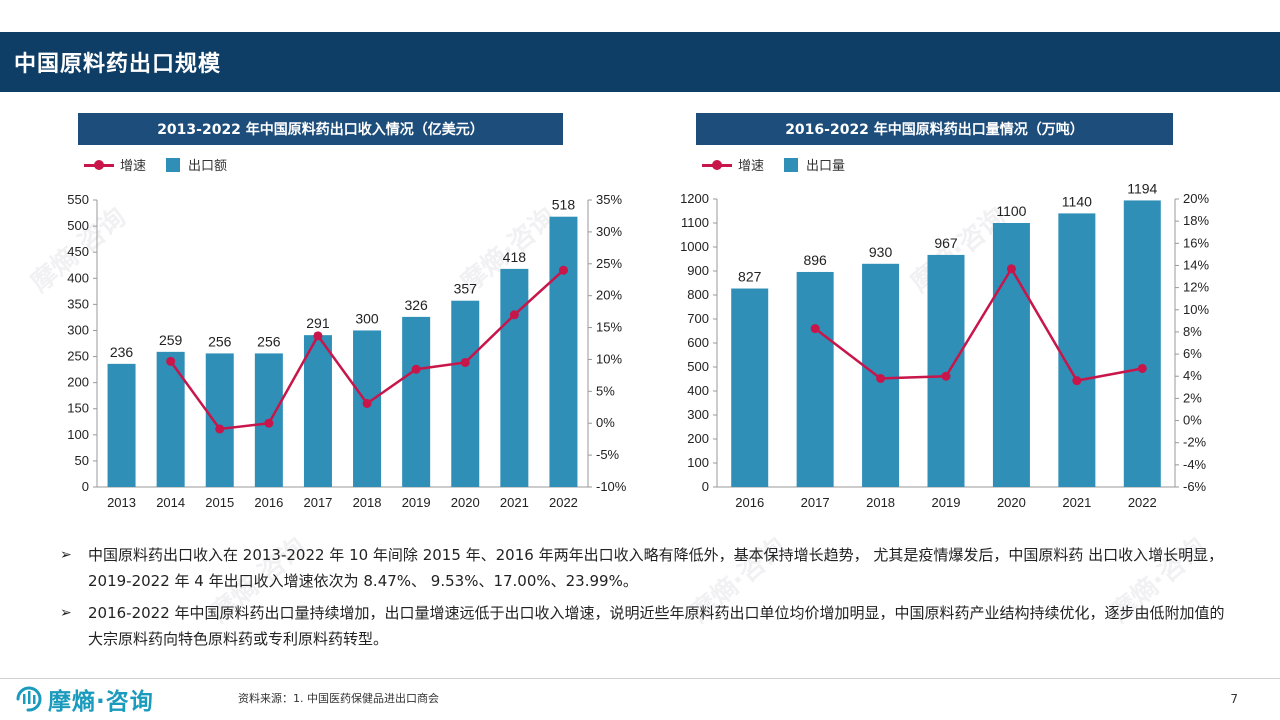 This screenshot has height=720, width=1280. Describe the element at coordinates (1192, 331) in the screenshot. I see `y2-tick-label: 8%` at that location.